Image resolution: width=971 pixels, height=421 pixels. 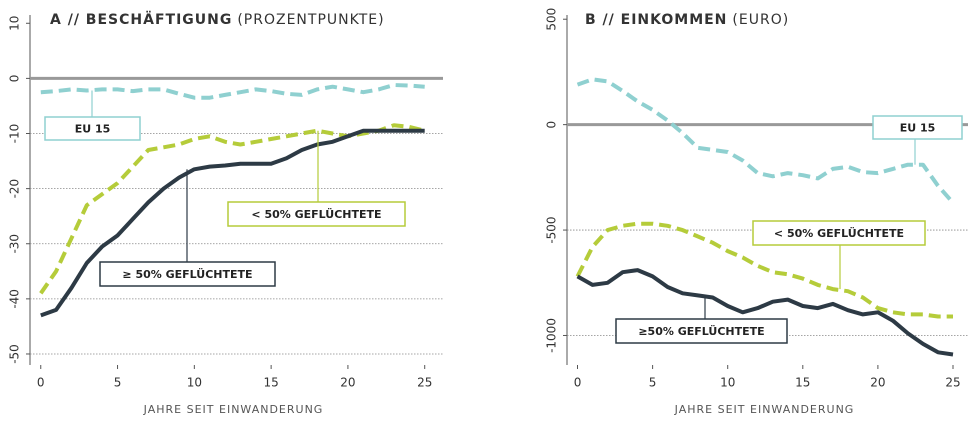 What do you see at coordinates (15, 299) in the screenshot?
I see `y-tick-label: -40` at bounding box center [15, 299].